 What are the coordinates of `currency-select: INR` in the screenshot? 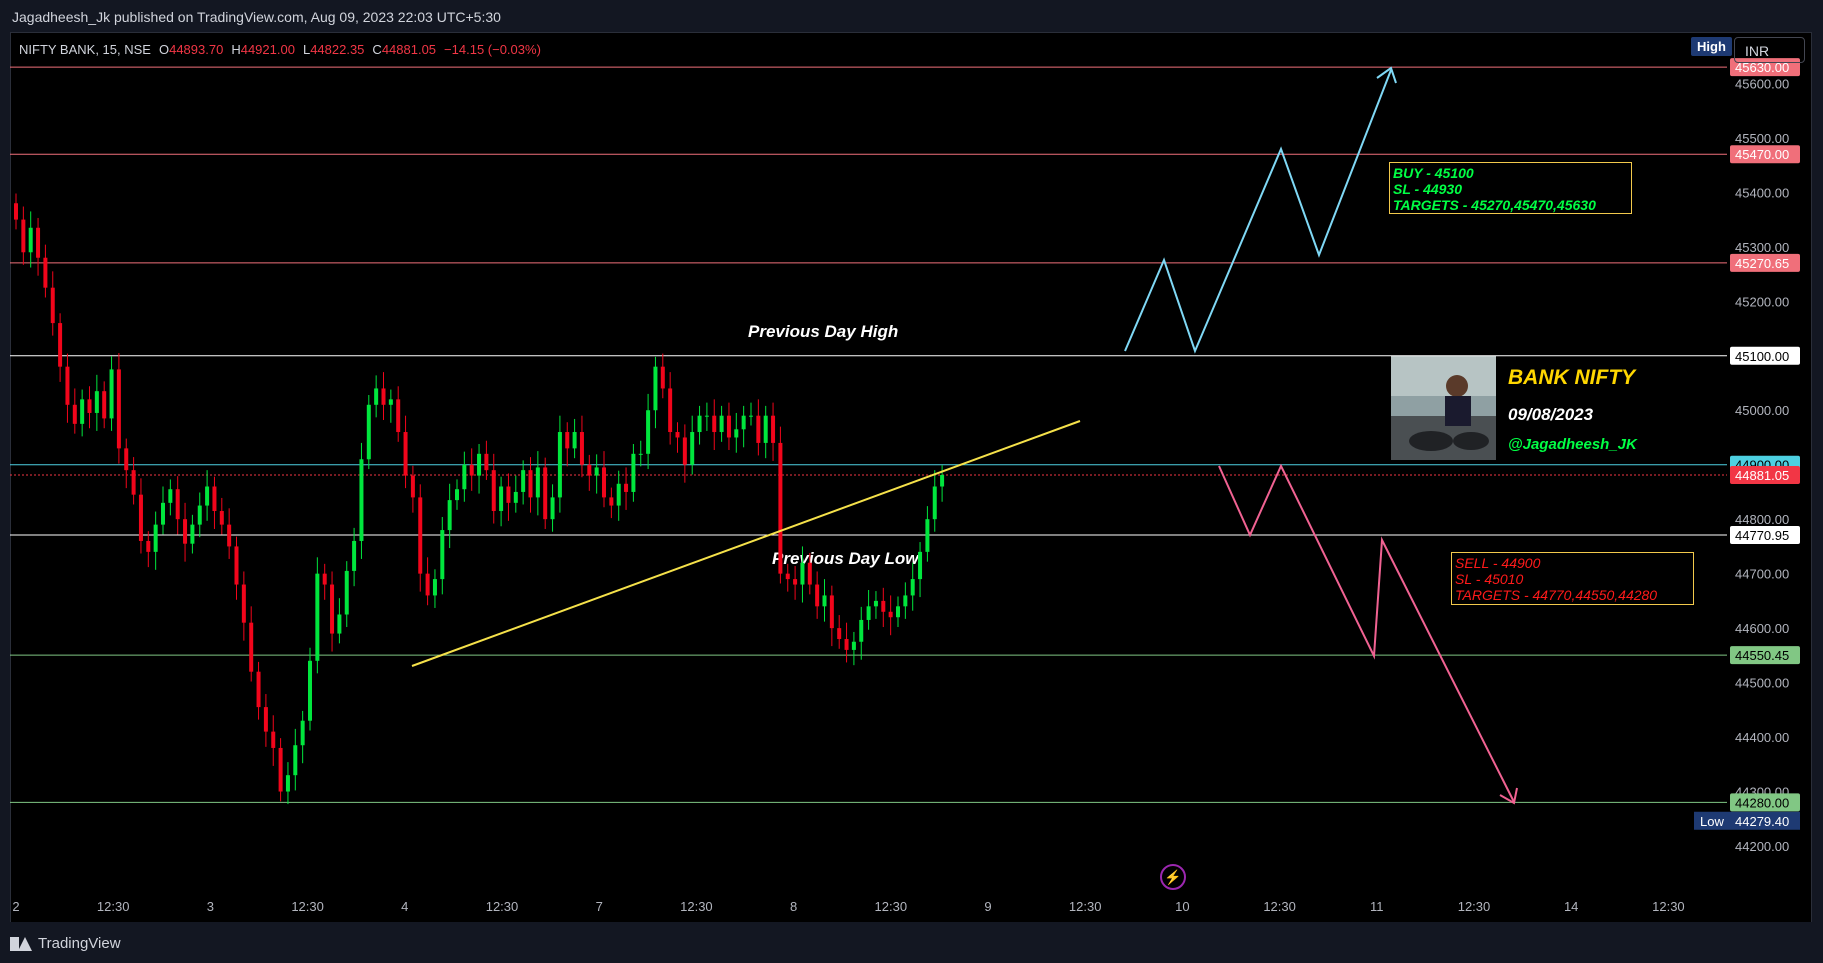 It's located at (1769, 50).